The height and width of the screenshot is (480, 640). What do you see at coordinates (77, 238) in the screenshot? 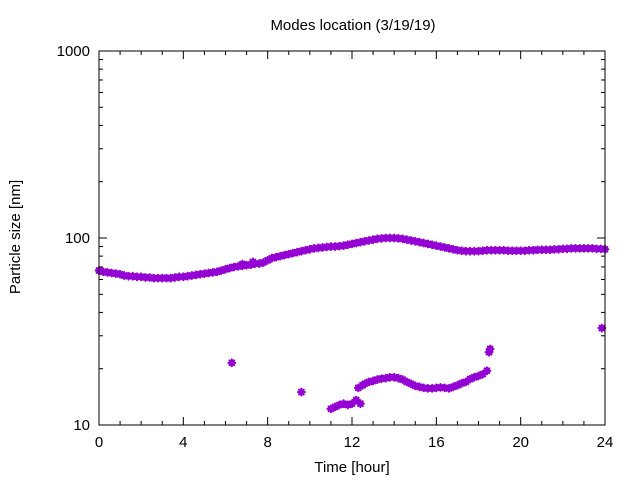
I see `y-tick-label: 100` at bounding box center [77, 238].